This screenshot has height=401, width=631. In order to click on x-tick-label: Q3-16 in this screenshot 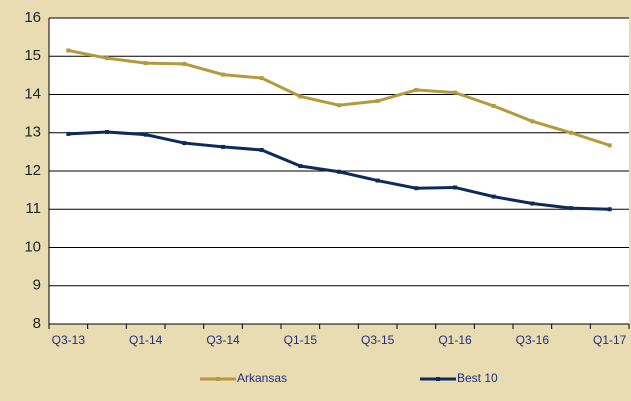, I will do `click(533, 340)`.